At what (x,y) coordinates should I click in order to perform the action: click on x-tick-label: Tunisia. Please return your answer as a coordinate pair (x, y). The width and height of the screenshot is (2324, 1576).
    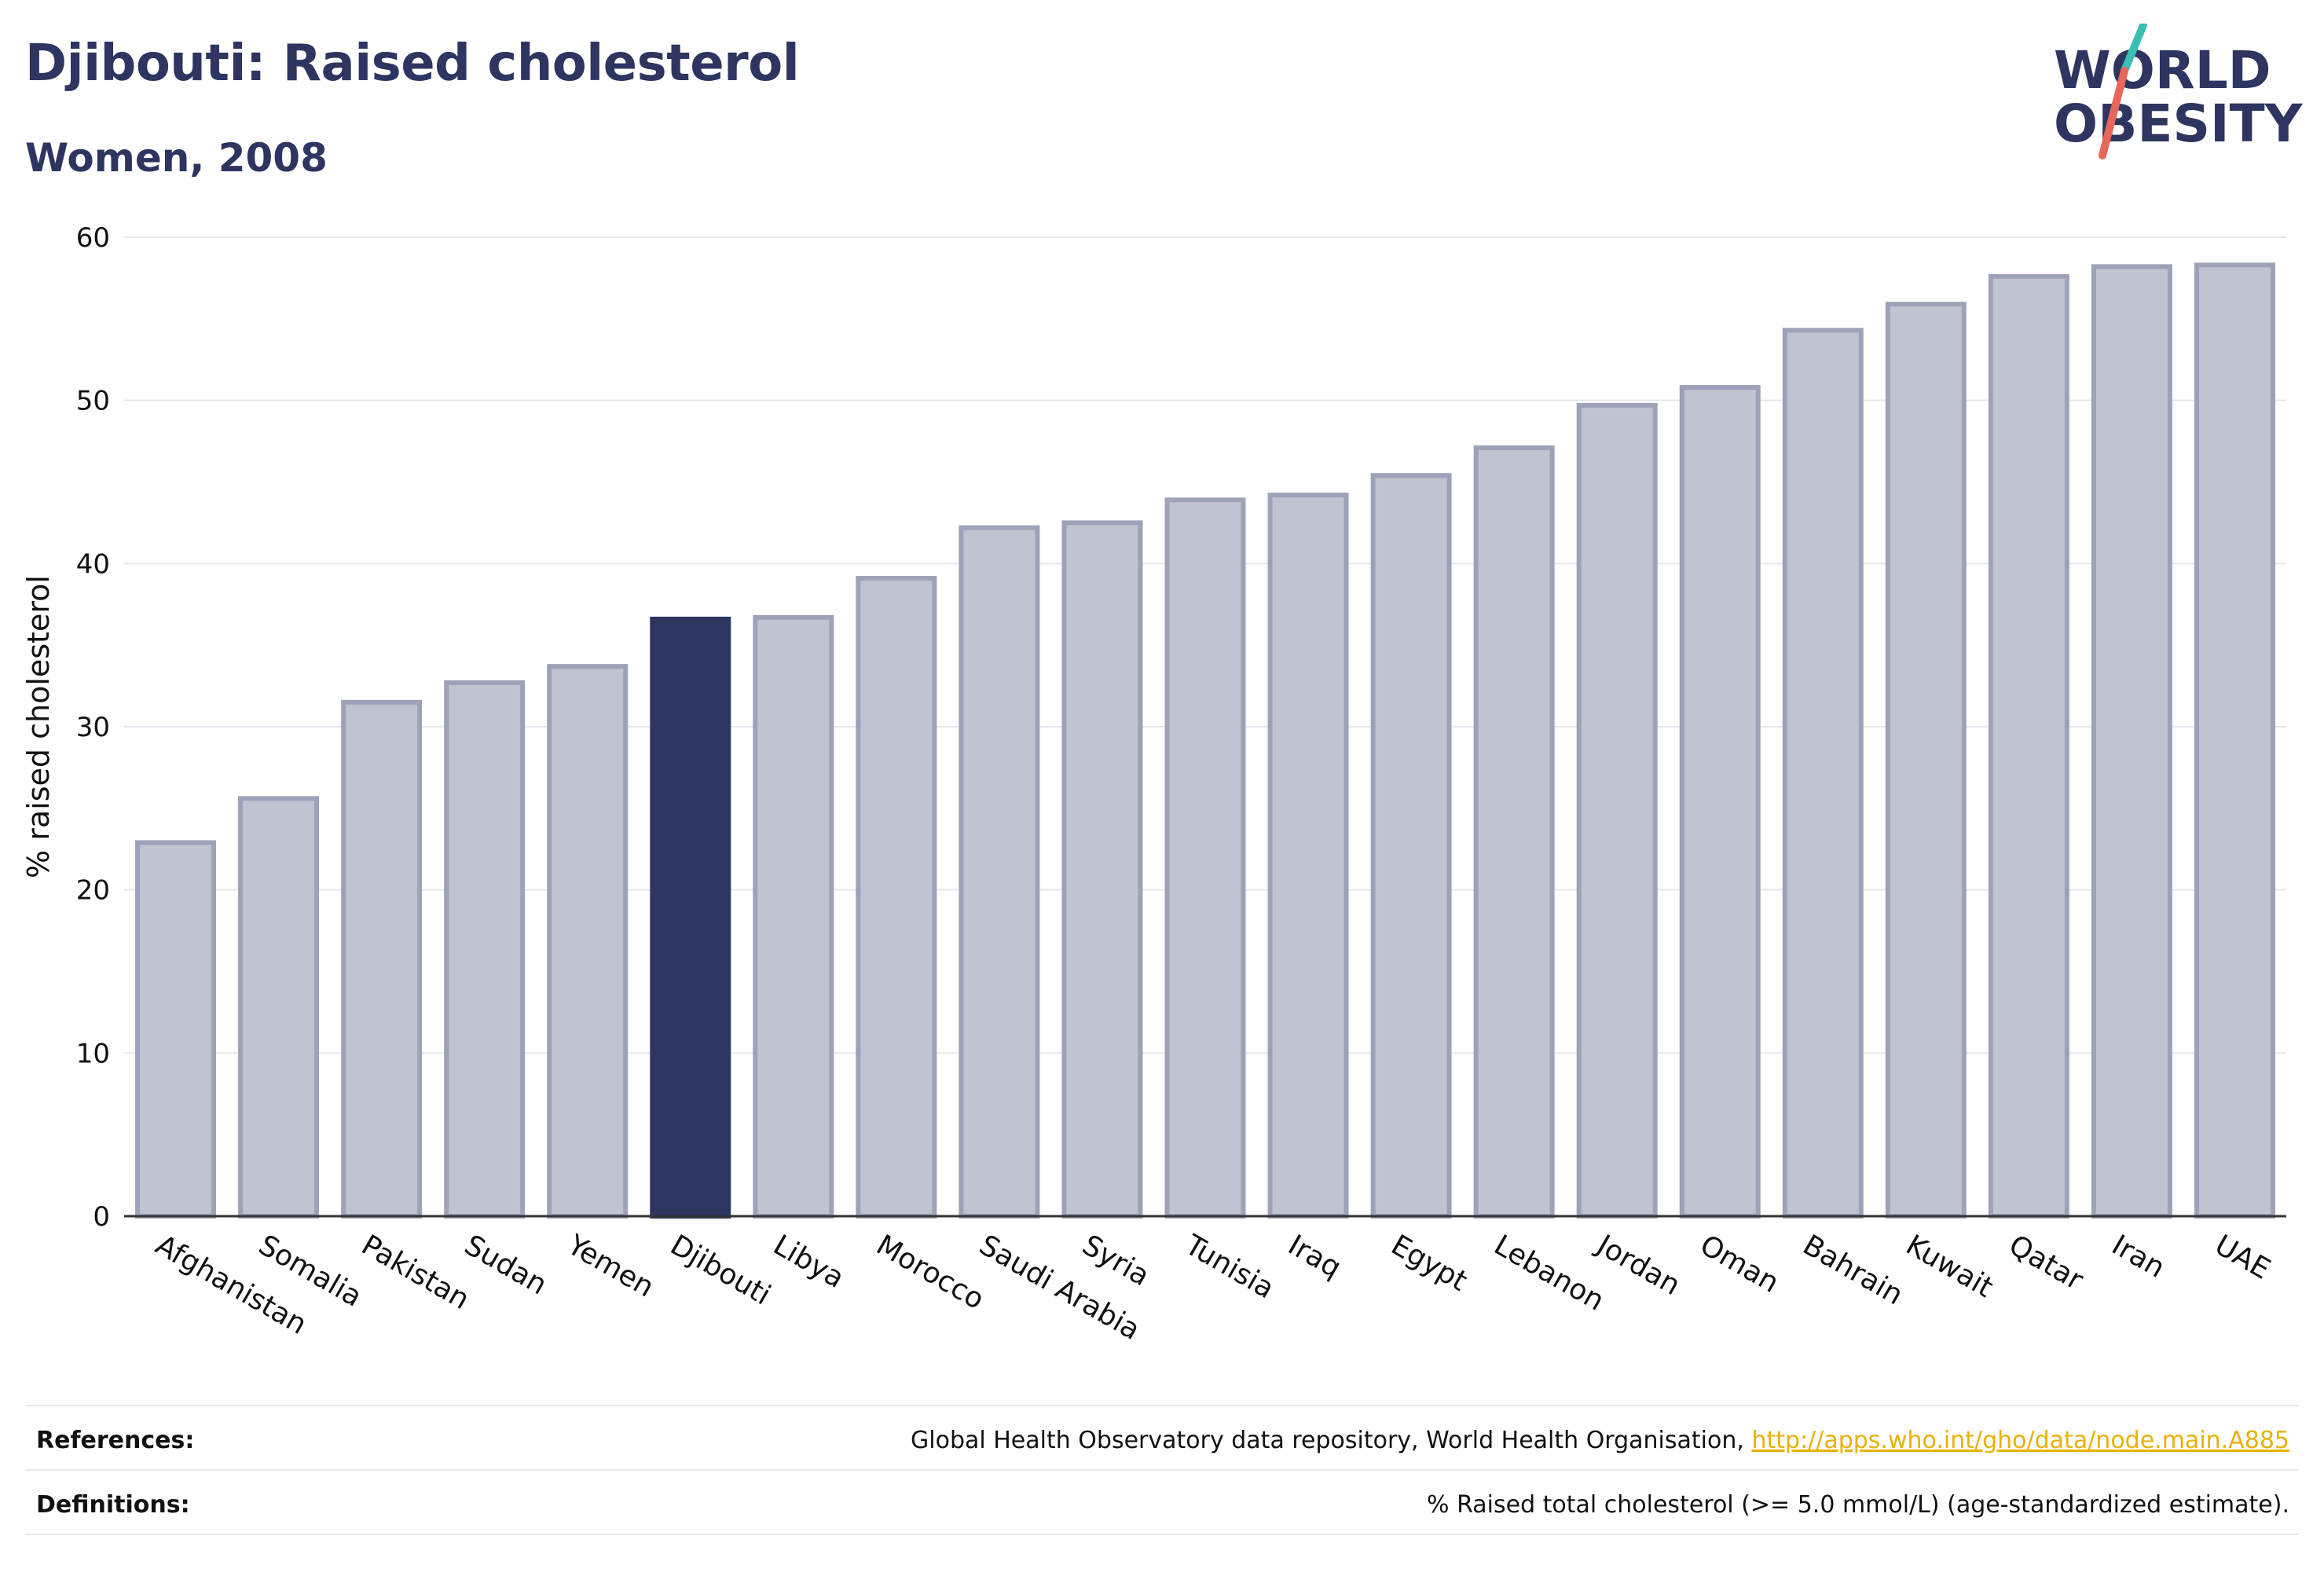
    Looking at the image, I should click on (1229, 1267).